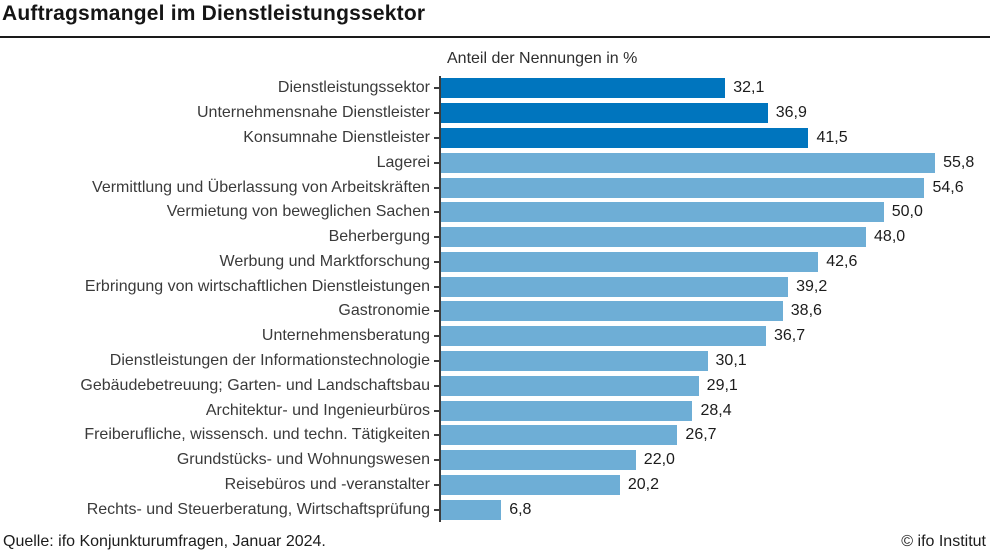 The height and width of the screenshot is (557, 990). I want to click on value-label: 32,1, so click(749, 88).